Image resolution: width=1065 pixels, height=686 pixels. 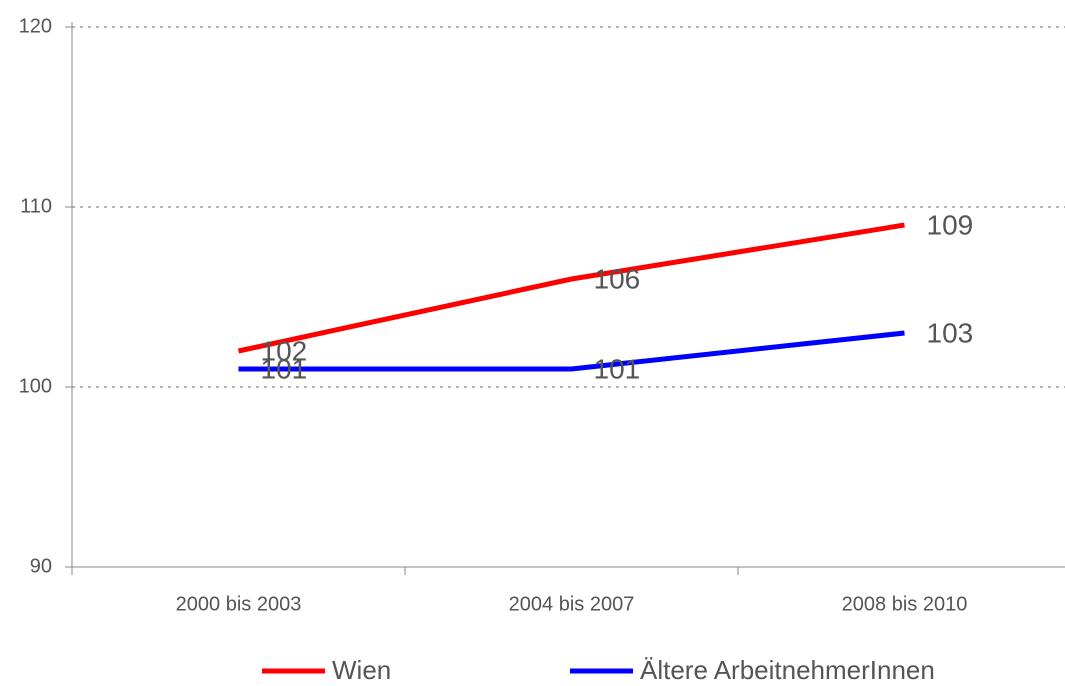 I want to click on data-label: 106, so click(x=617, y=278).